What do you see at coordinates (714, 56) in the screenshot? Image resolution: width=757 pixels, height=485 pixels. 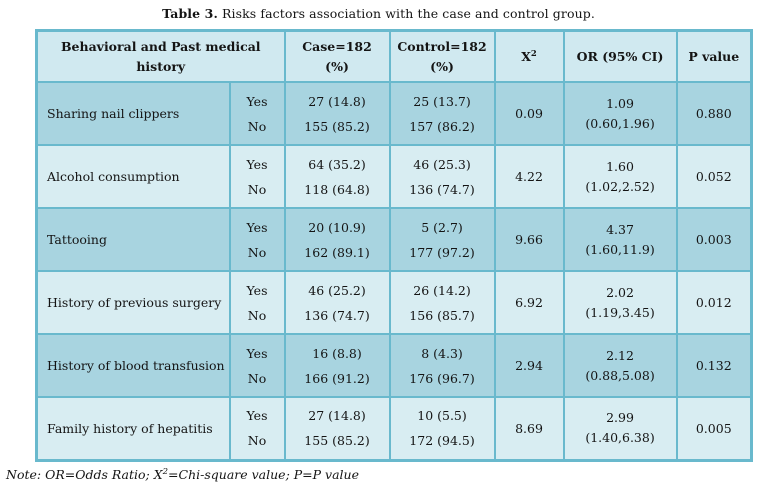 I see `header-p-value: P value` at bounding box center [714, 56].